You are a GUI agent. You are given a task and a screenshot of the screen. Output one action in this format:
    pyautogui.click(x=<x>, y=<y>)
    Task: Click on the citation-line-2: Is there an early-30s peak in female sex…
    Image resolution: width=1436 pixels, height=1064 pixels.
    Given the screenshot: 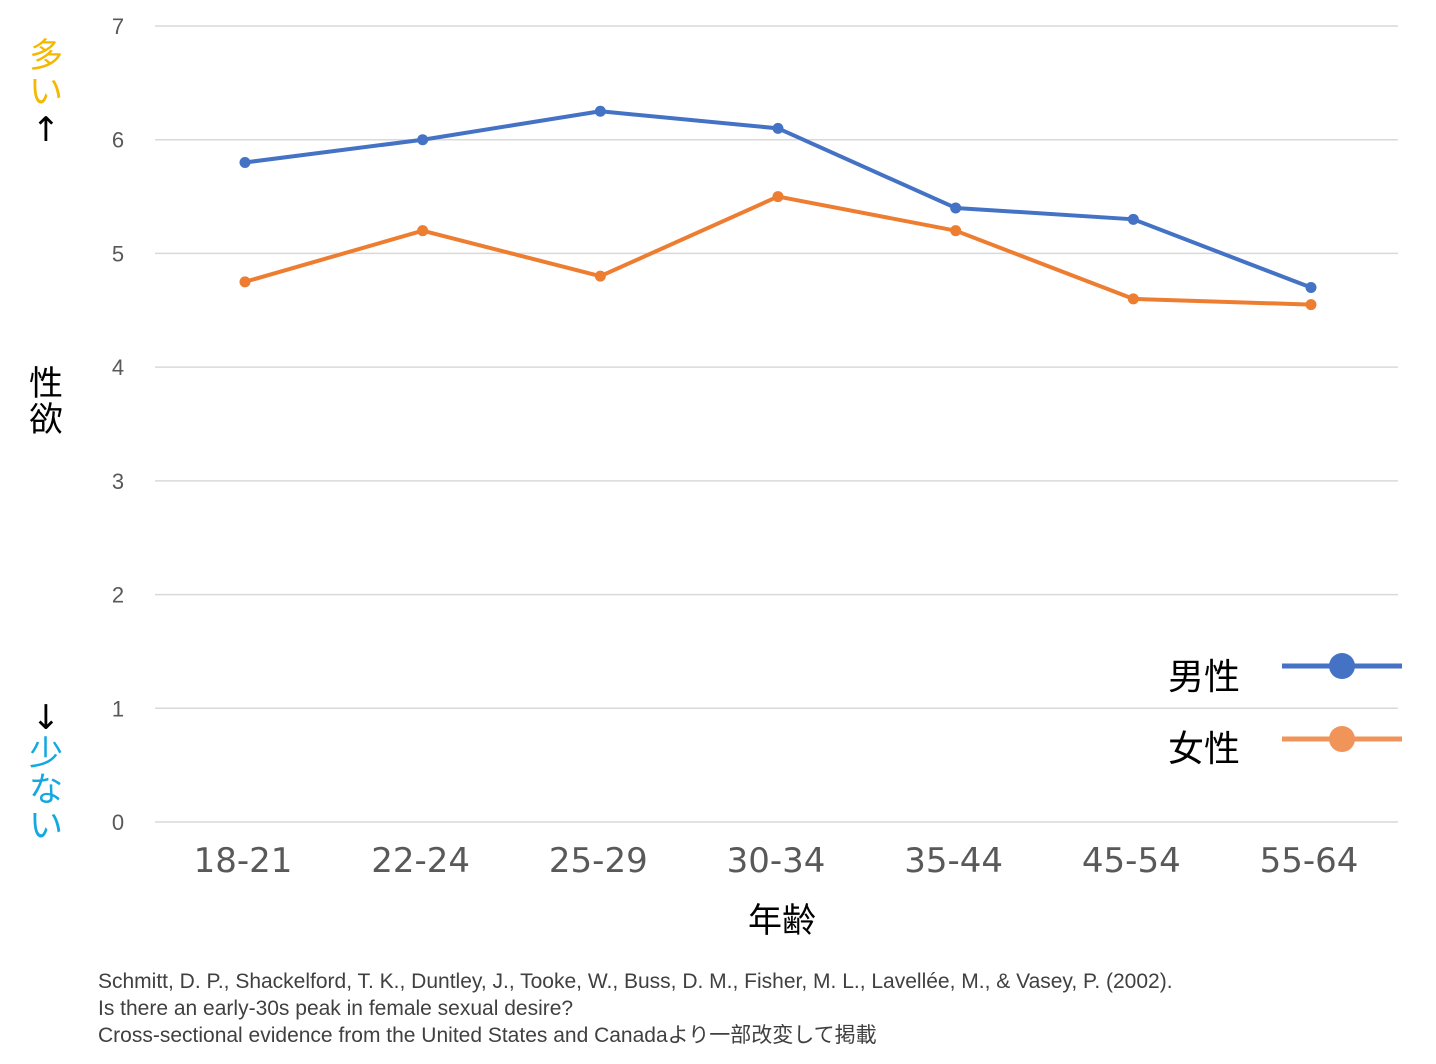 What is the action you would take?
    pyautogui.click(x=336, y=1008)
    